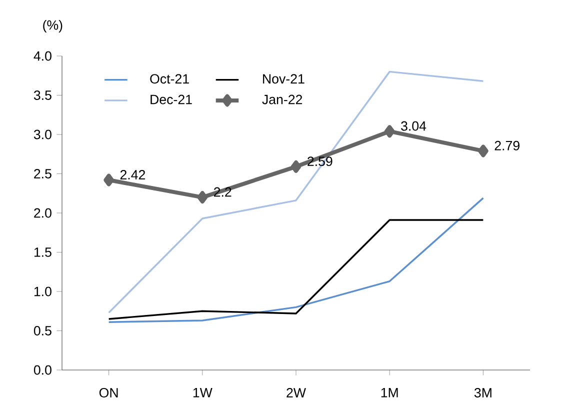  I want to click on y-tick-label: 3.5, so click(43, 95).